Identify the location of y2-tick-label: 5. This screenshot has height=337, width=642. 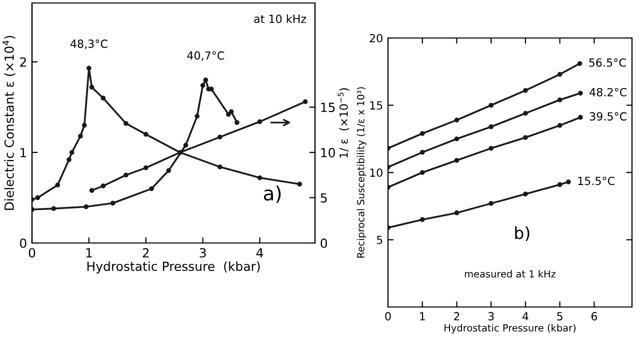
(323, 198).